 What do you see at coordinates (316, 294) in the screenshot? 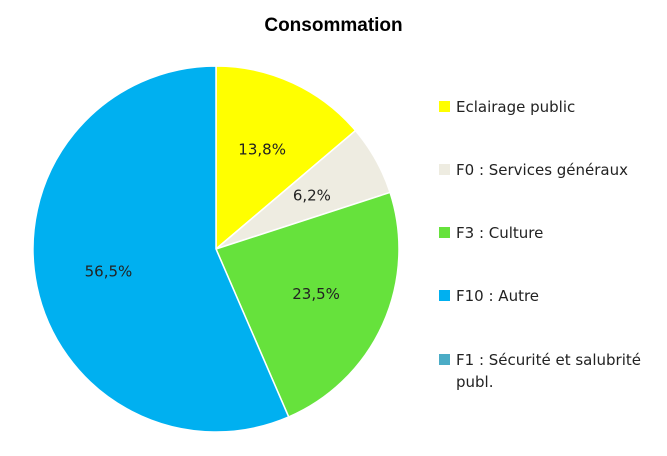
I see `pie-data-label: 23,5%` at bounding box center [316, 294].